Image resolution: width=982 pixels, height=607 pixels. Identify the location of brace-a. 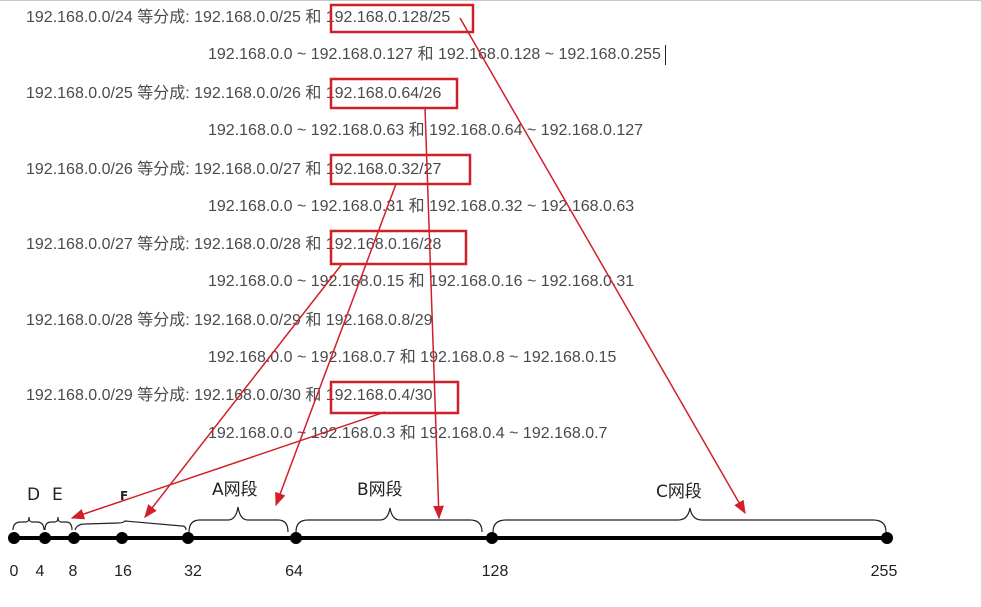
(238, 519).